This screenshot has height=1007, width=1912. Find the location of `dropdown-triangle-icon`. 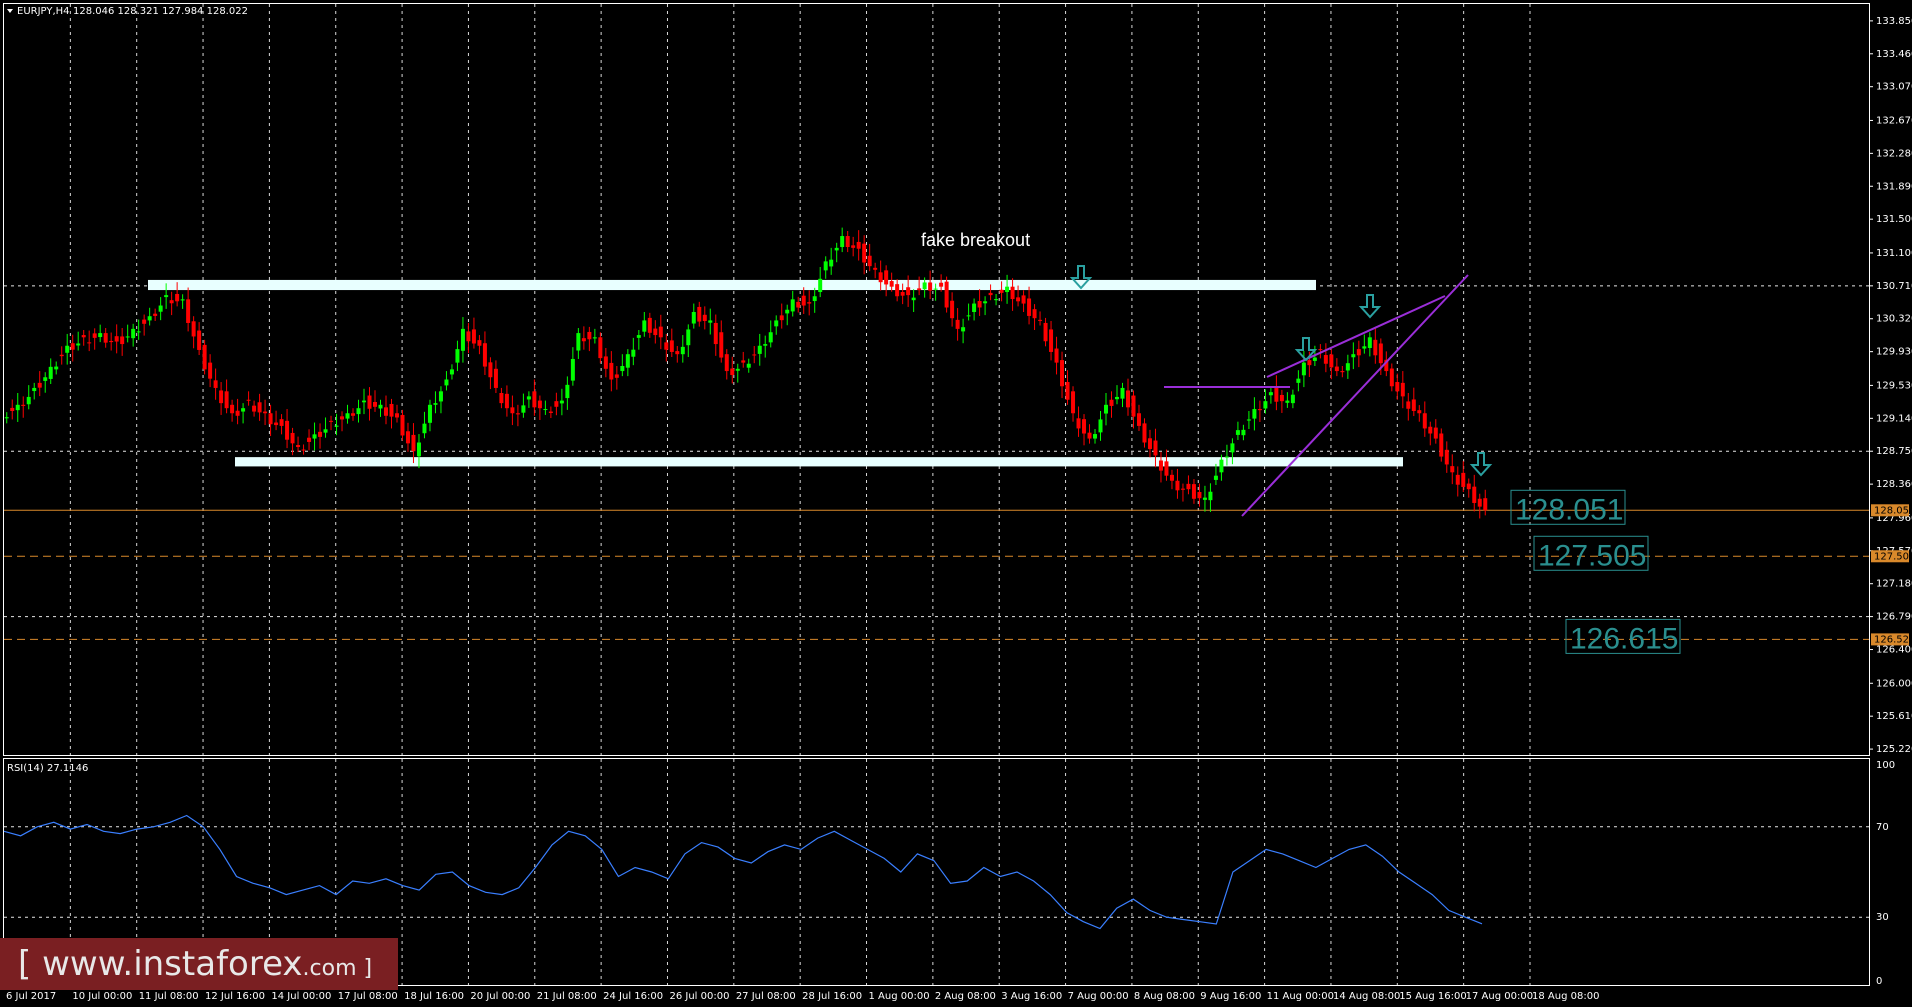

dropdown-triangle-icon is located at coordinates (10, 11).